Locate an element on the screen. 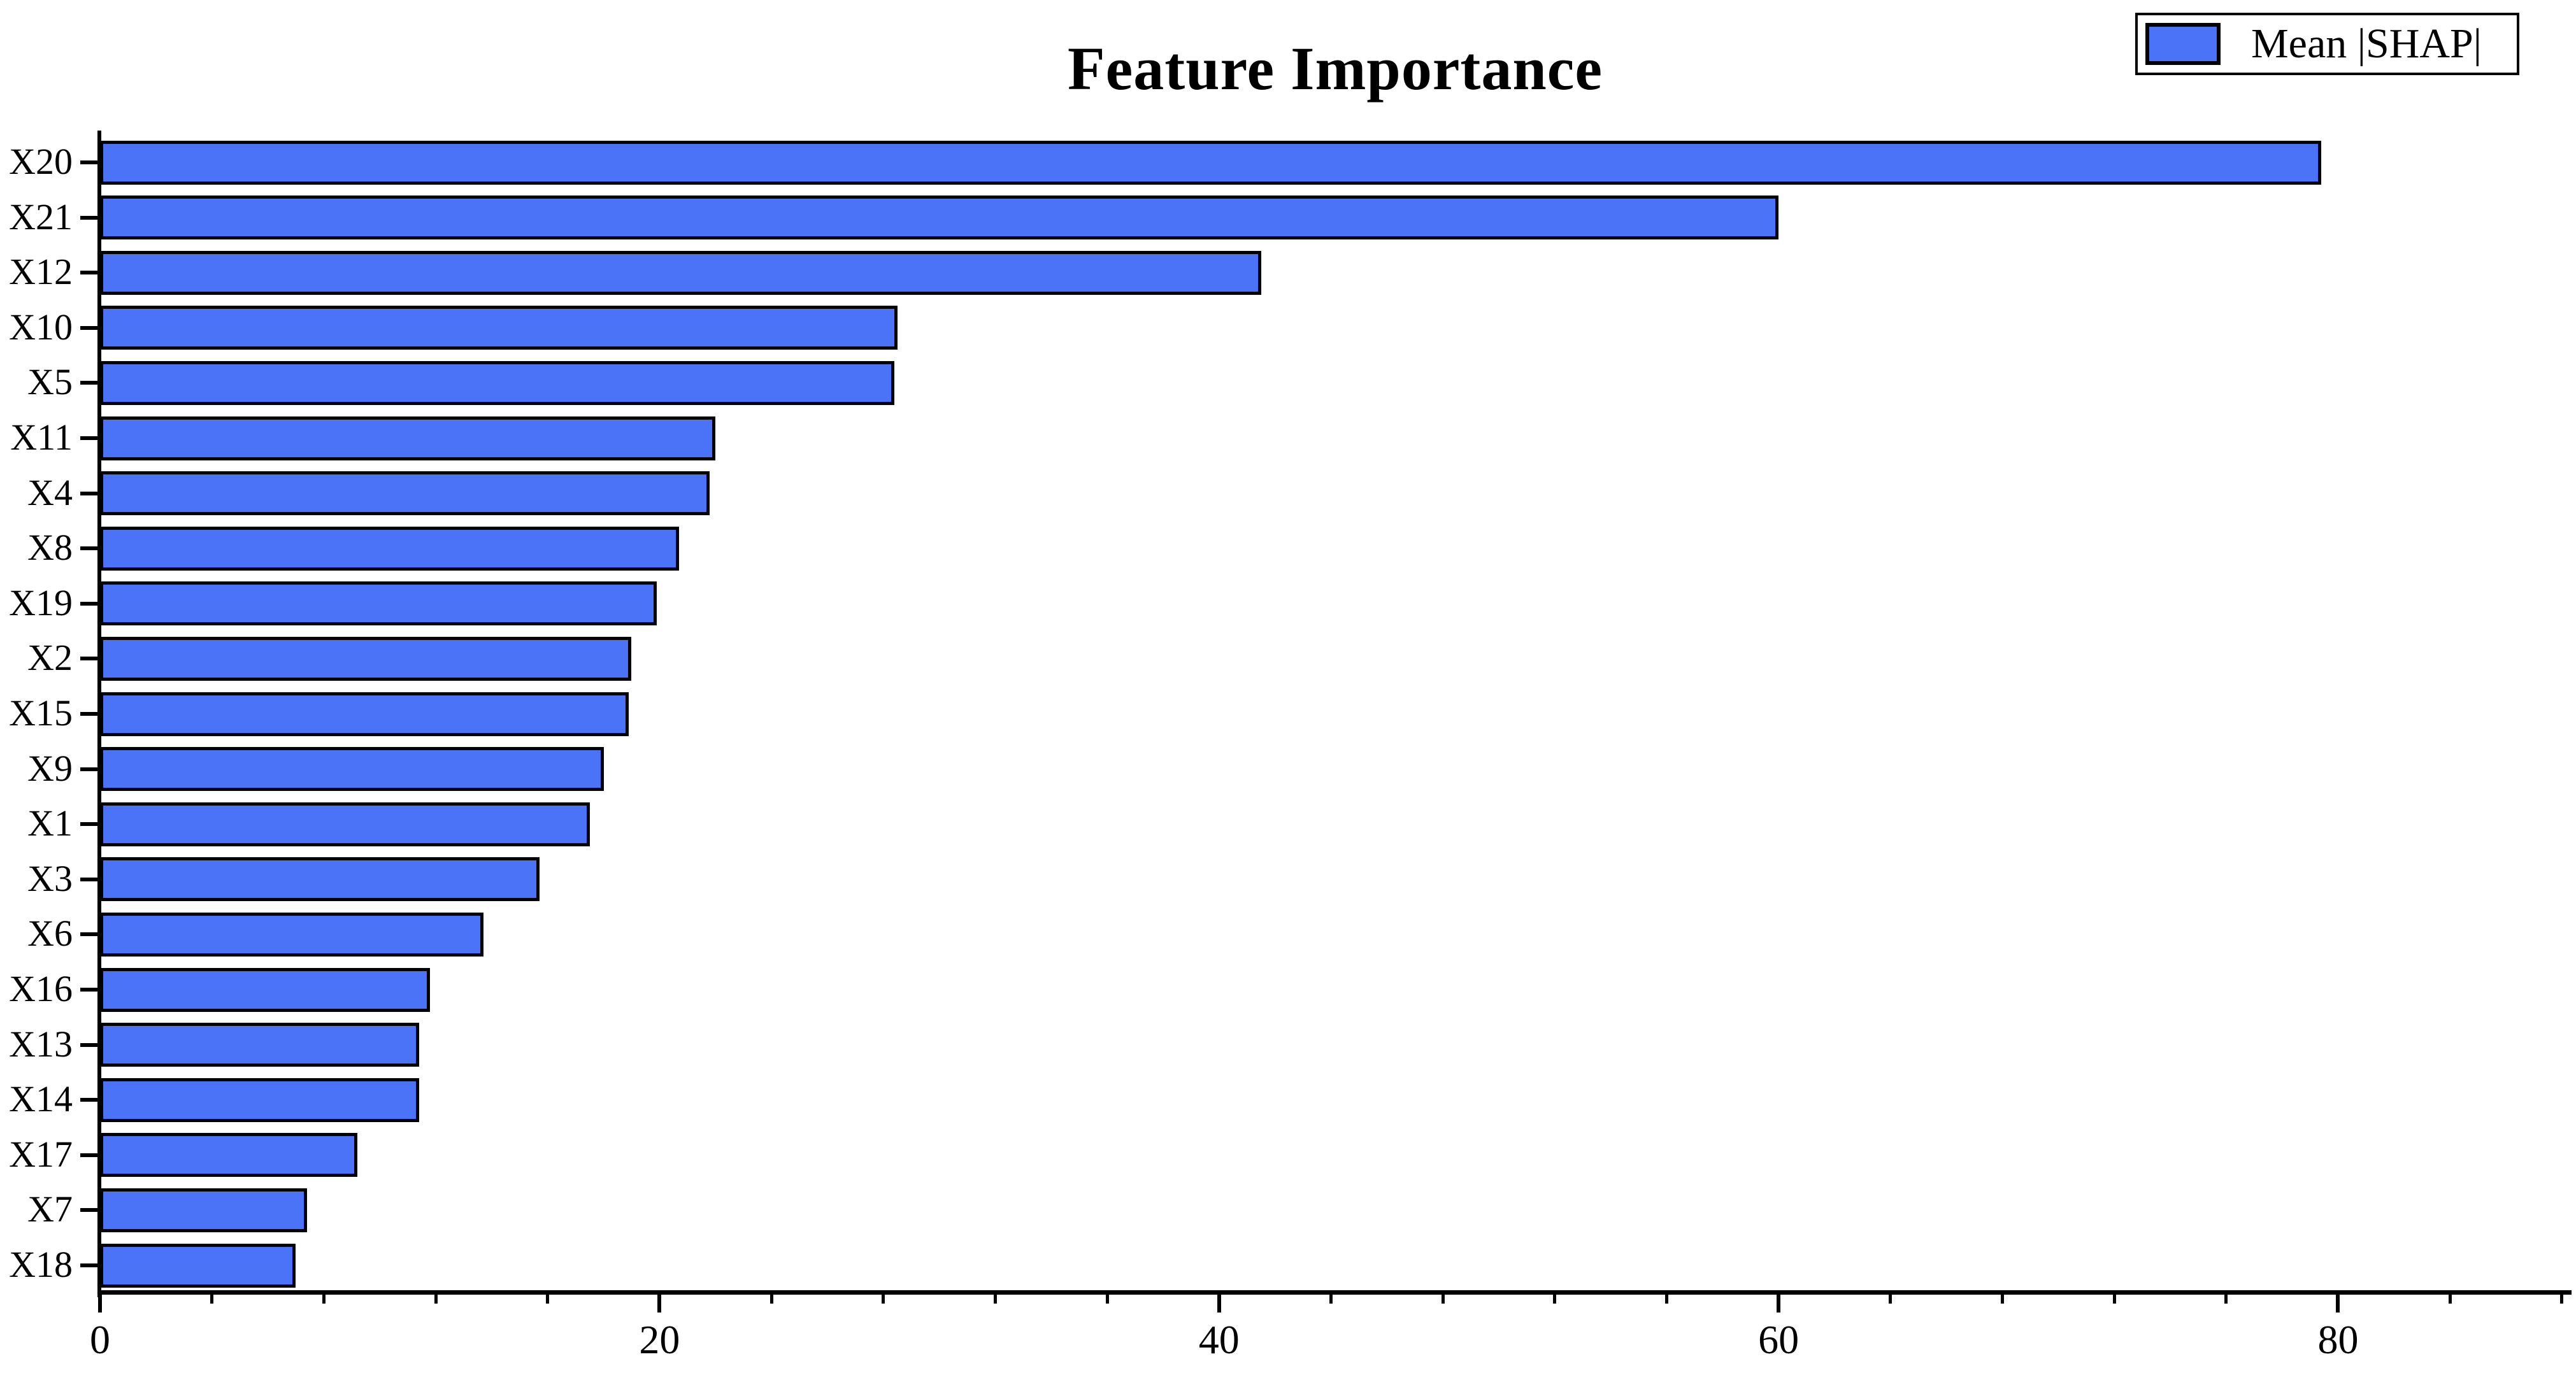 The image size is (2576, 1373). bar-X20 is located at coordinates (1210, 163).